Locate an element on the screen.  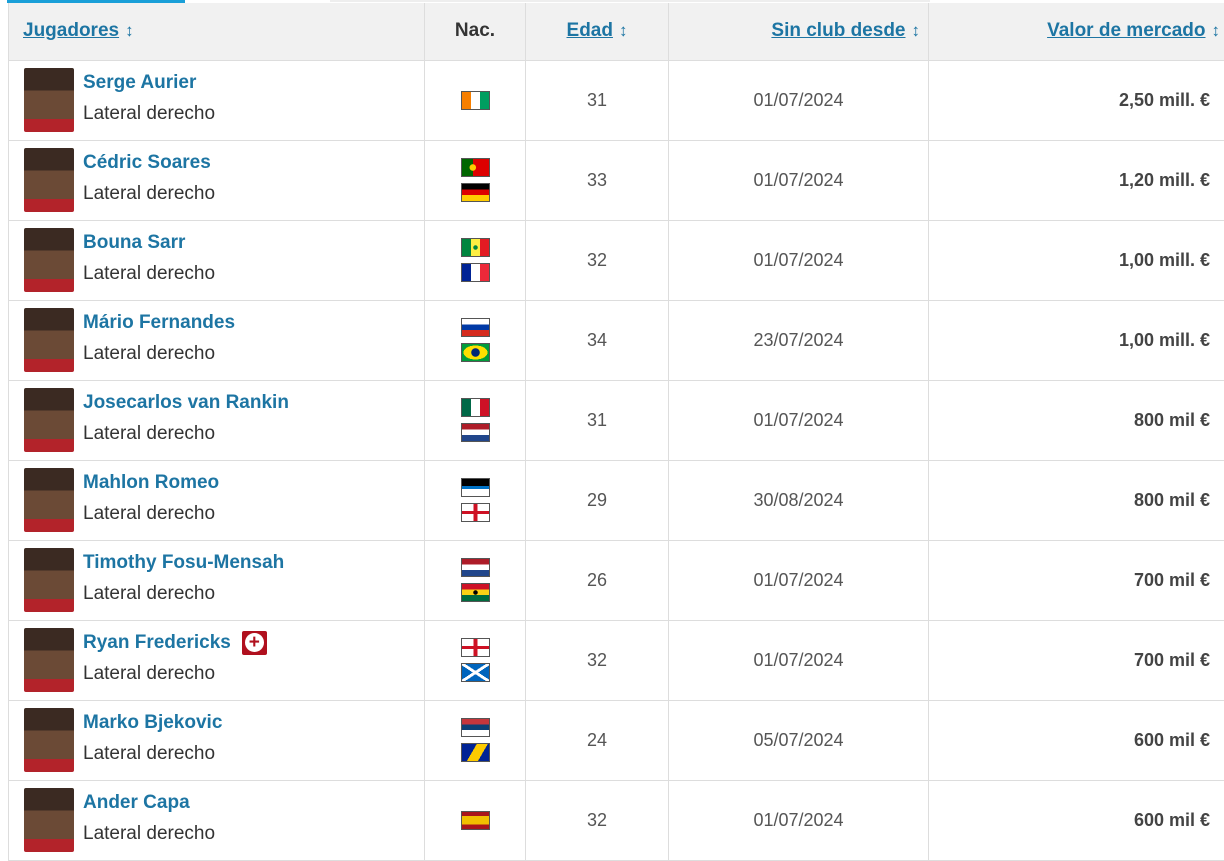
col-free-since: Sin club desde ↕ is located at coordinates (799, 31).